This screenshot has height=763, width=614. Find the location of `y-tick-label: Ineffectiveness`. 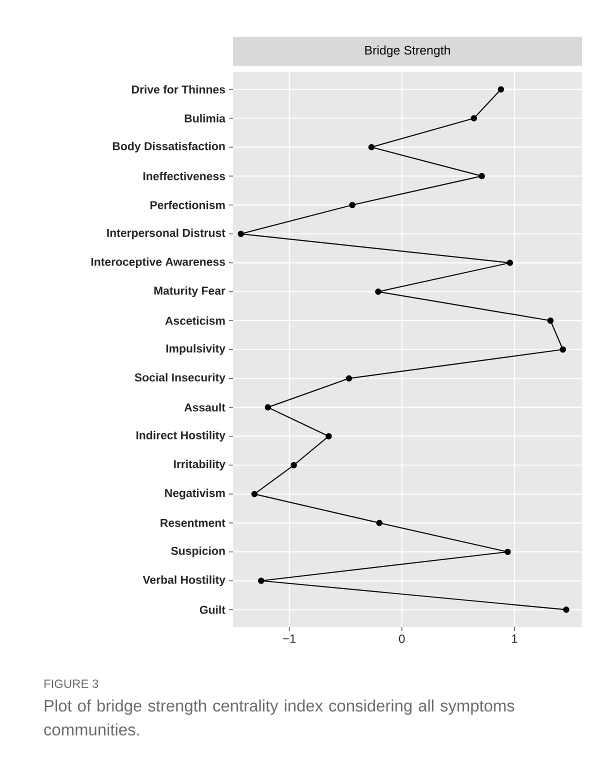

y-tick-label: Ineffectiveness is located at coordinates (184, 176).